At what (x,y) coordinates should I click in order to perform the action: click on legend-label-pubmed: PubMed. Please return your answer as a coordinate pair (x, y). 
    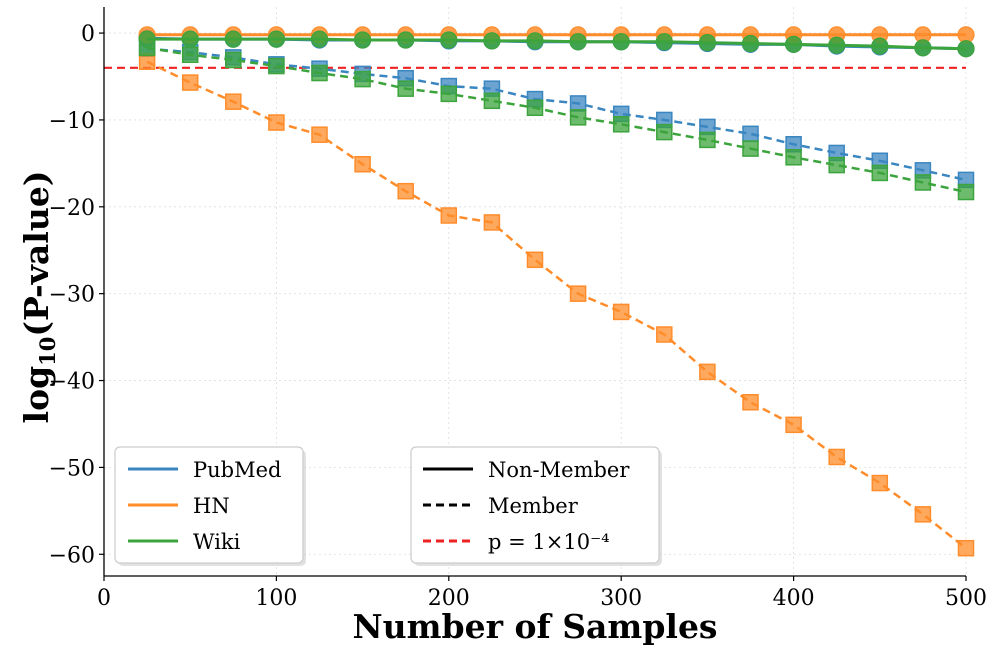
    Looking at the image, I should click on (237, 470).